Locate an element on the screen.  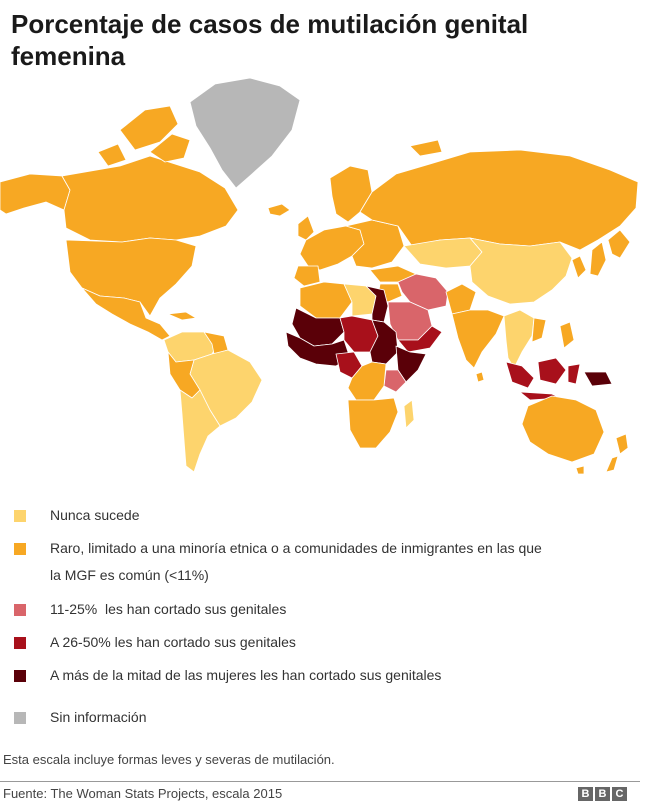
legend-label: 11-25% les han cortado sus genitales is located at coordinates (168, 609).